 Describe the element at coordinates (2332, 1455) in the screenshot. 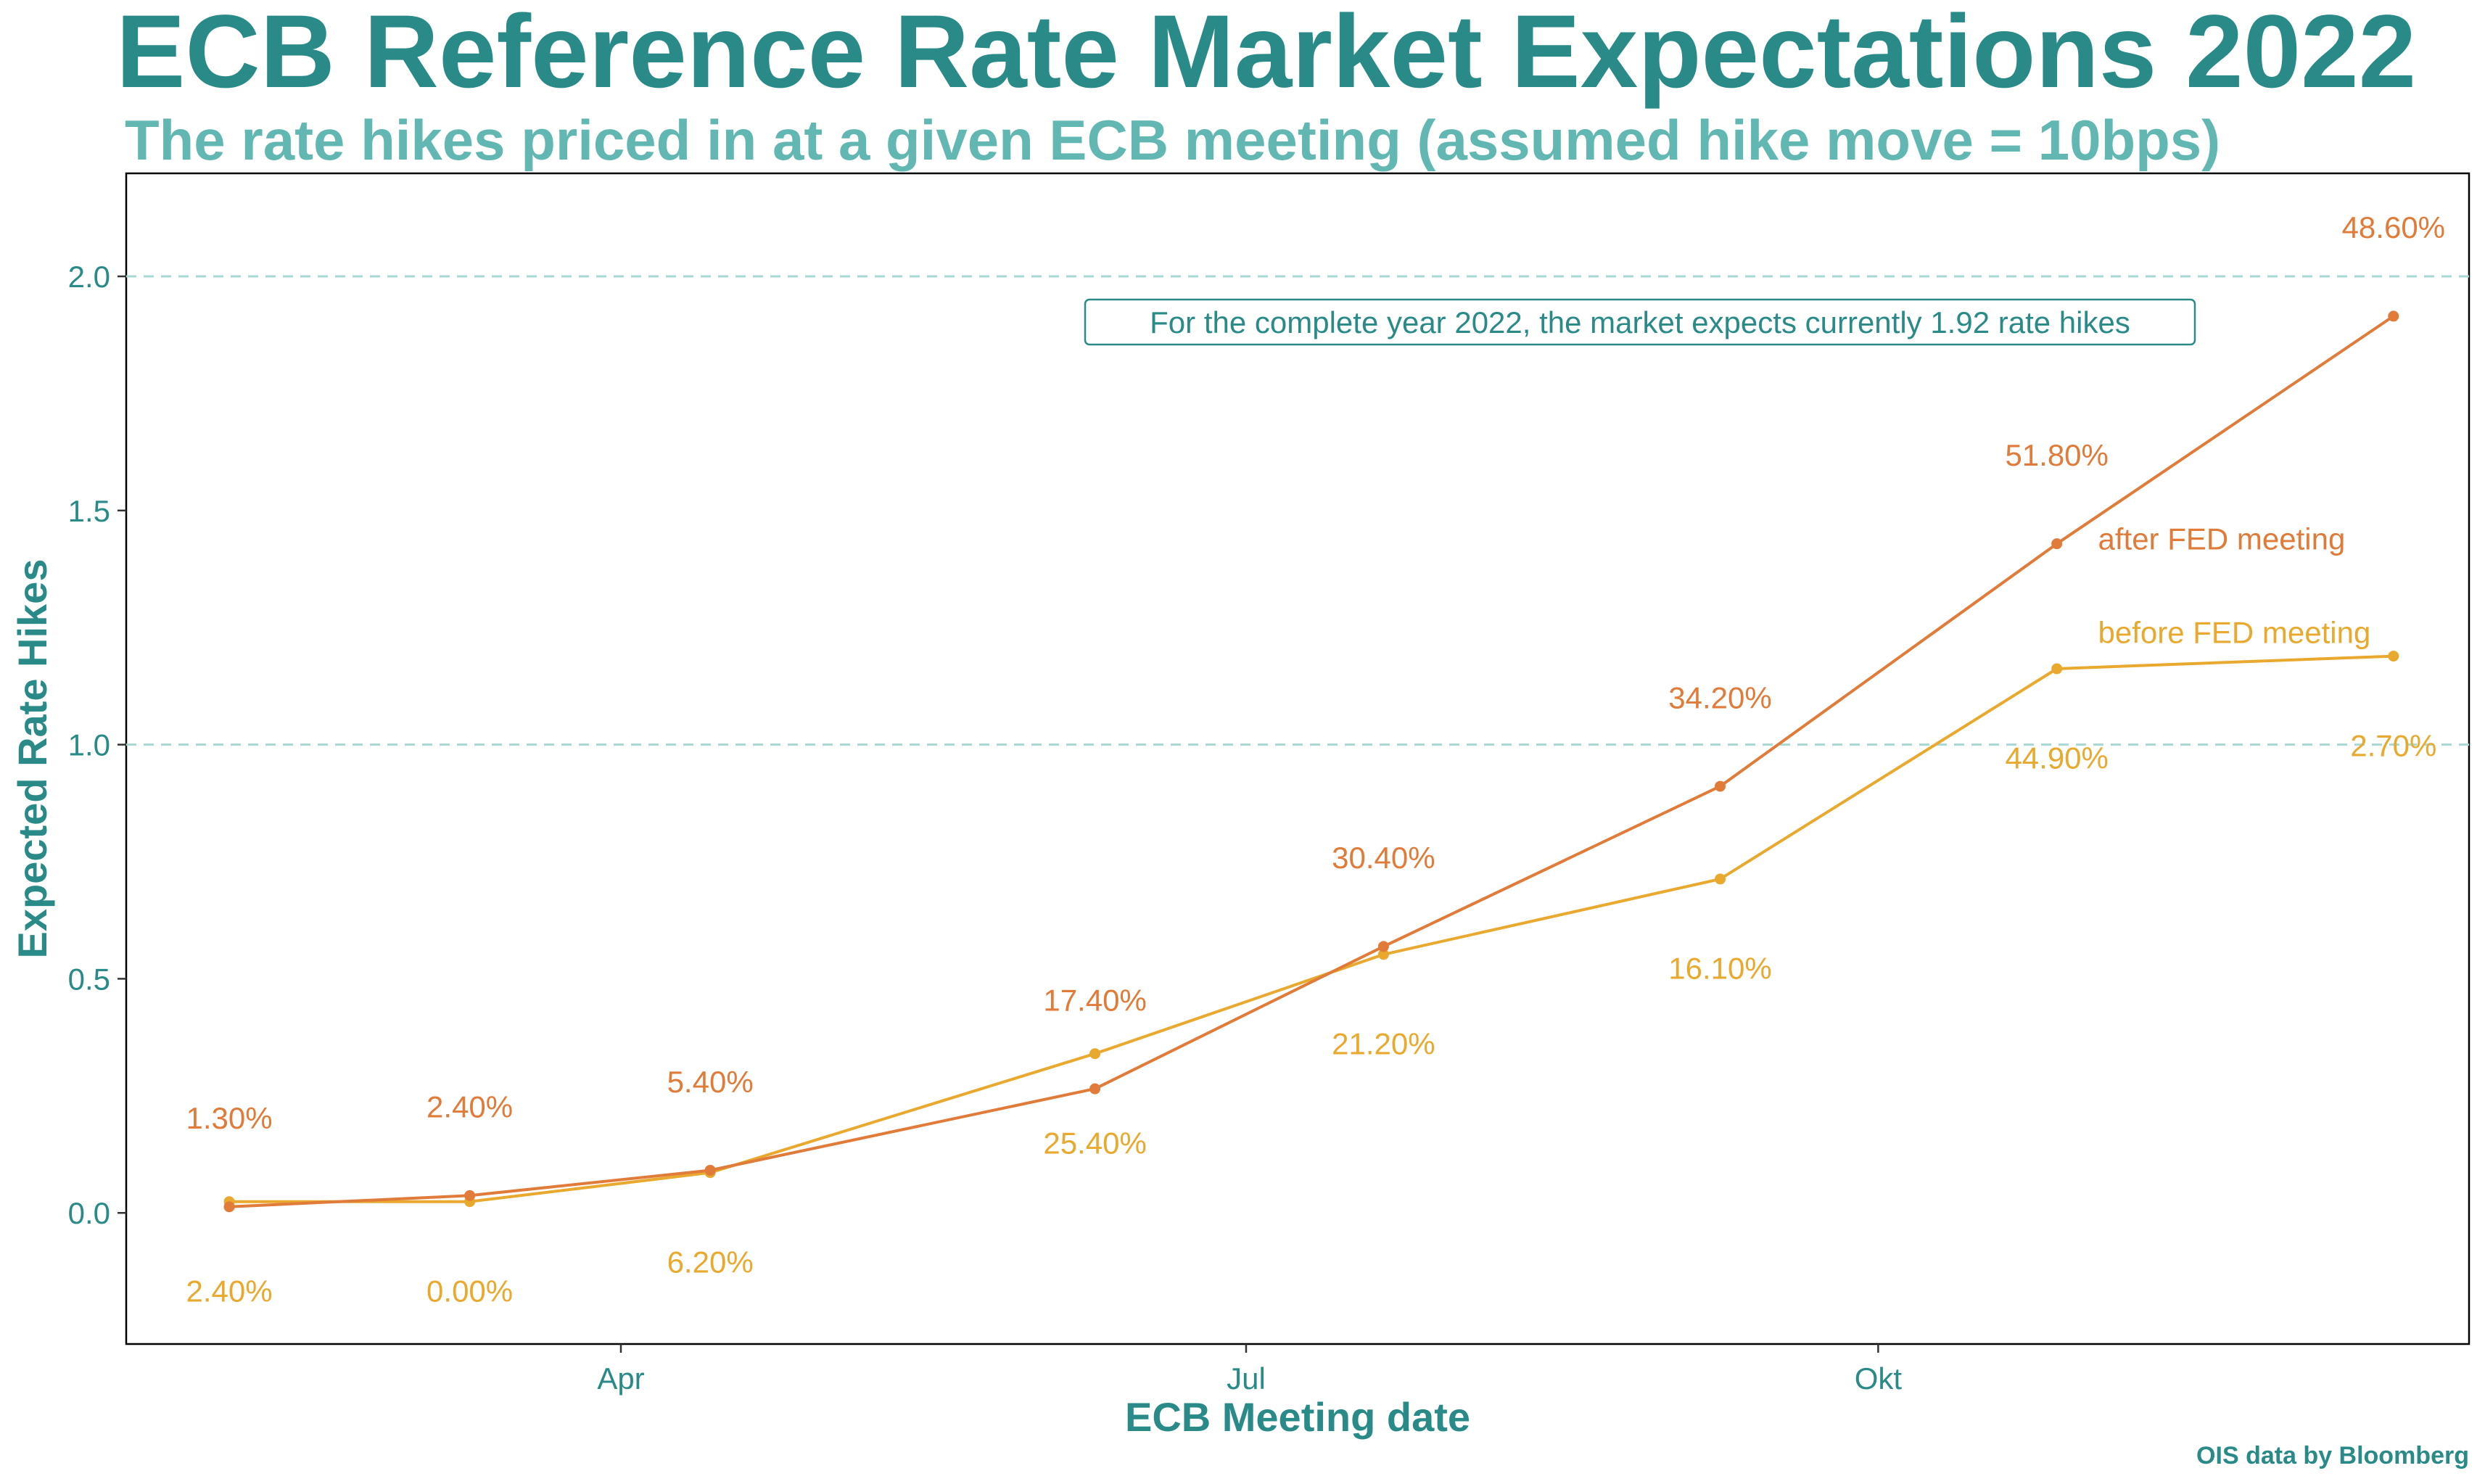

I see `chart-caption: OIS data by Bloomberg` at that location.